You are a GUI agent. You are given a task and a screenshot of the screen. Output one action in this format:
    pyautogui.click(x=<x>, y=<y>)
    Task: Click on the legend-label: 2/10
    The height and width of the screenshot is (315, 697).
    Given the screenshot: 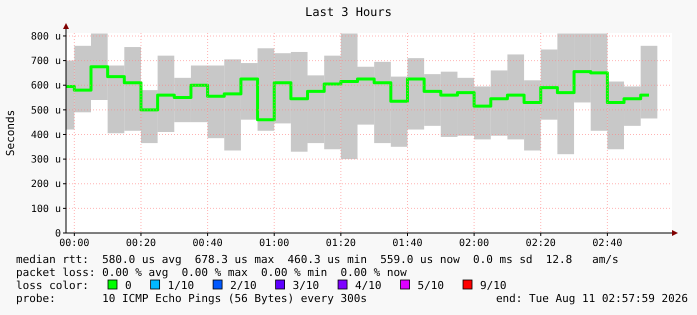 What is the action you would take?
    pyautogui.click(x=243, y=285)
    